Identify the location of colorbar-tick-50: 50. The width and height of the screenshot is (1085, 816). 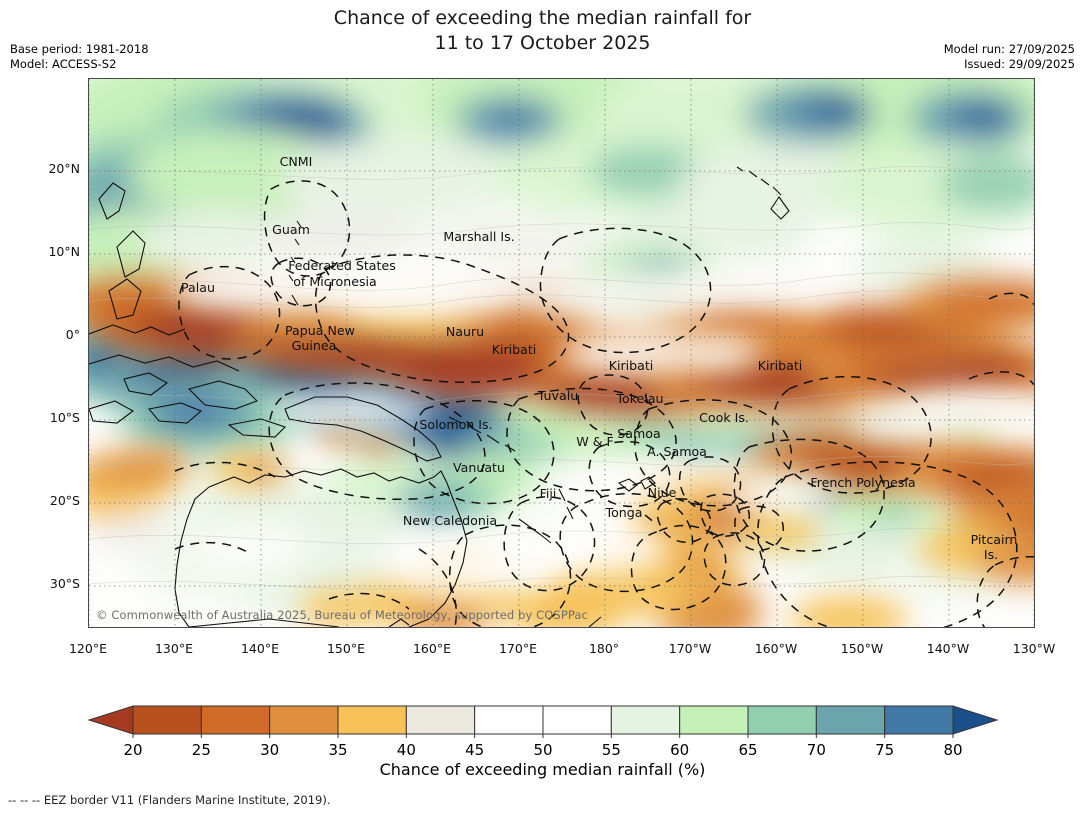
(542, 750).